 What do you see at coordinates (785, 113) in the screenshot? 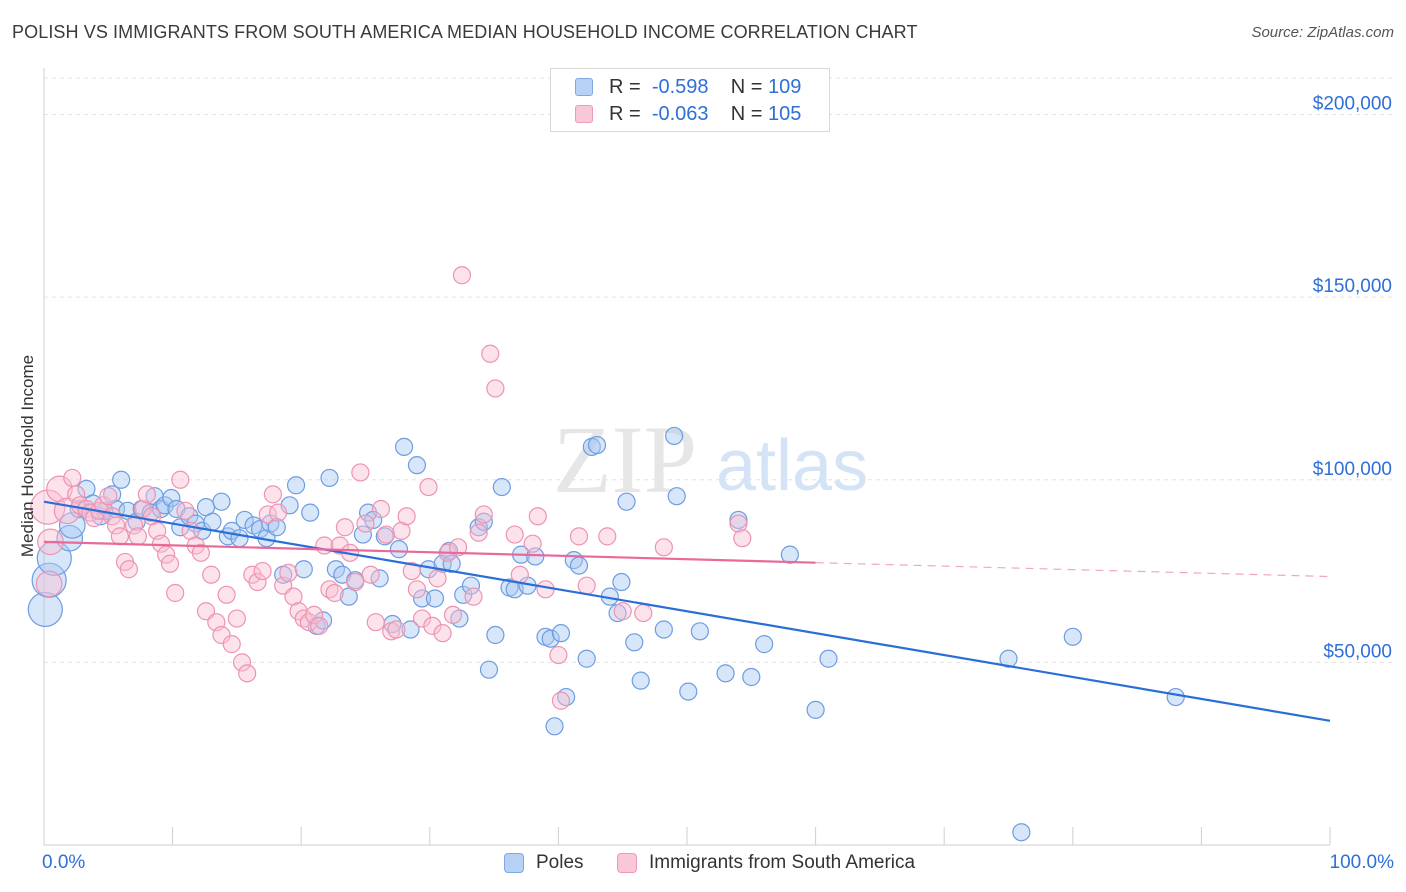
I see `legend-n-value: 105` at bounding box center [785, 113].